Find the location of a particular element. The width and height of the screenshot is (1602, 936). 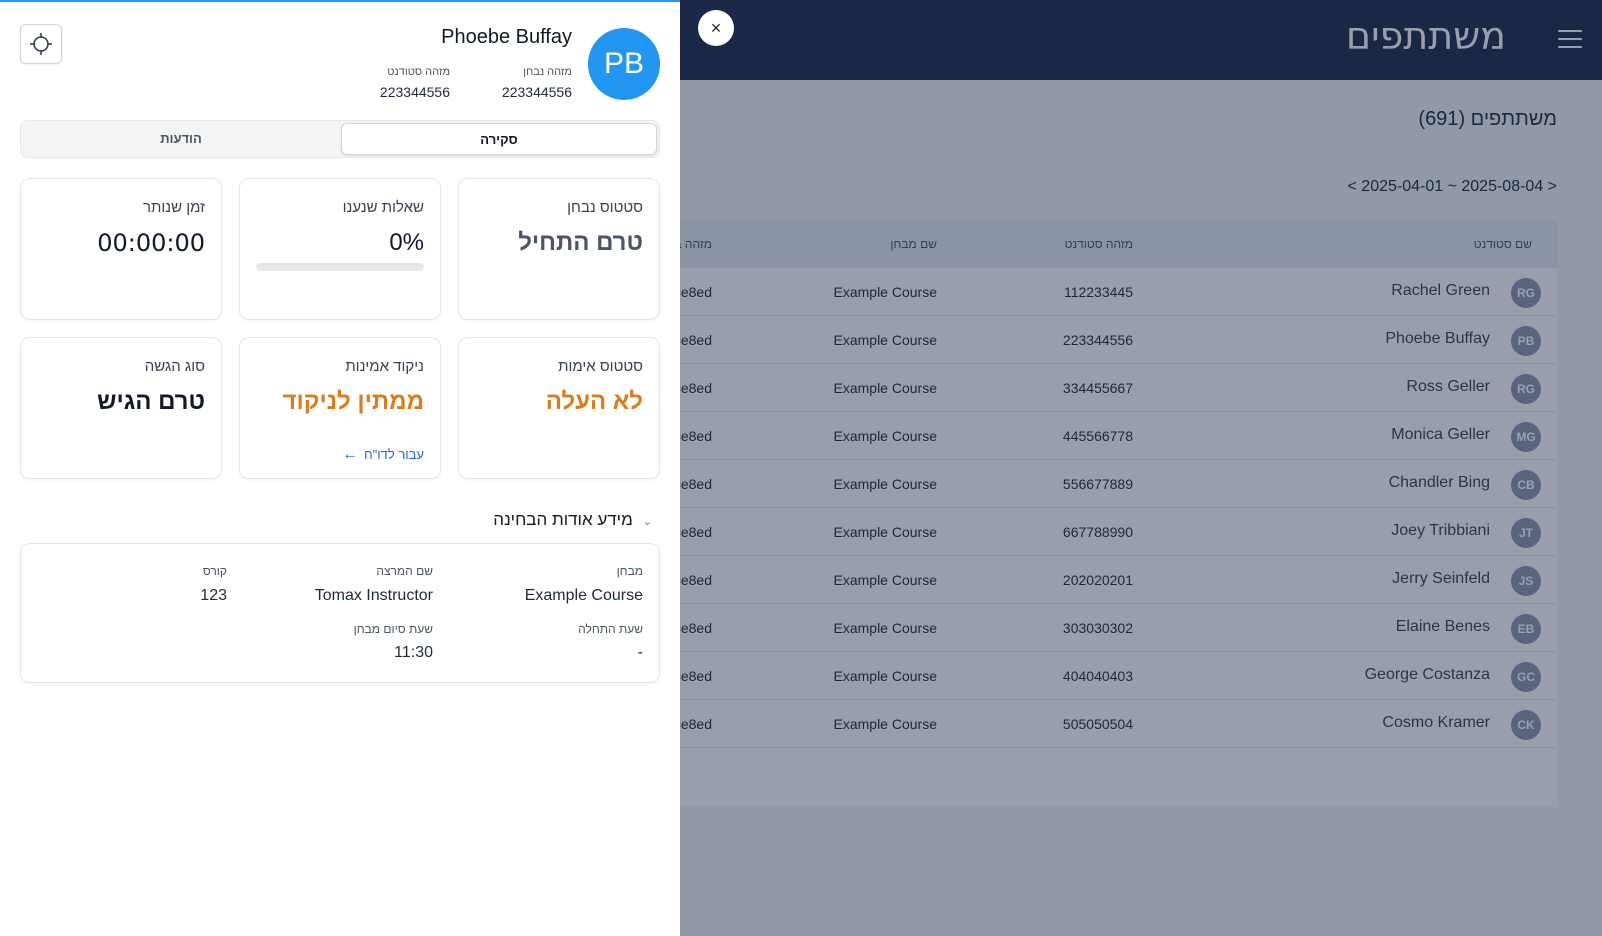

row-student-name: Jerry Seinfeld is located at coordinates (1441, 578).